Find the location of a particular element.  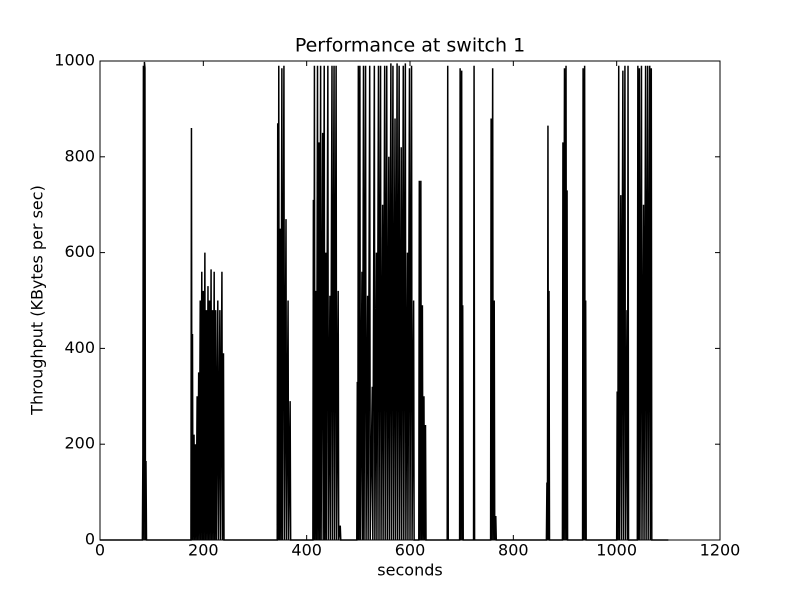

x-tick-label: 400 is located at coordinates (306, 550).